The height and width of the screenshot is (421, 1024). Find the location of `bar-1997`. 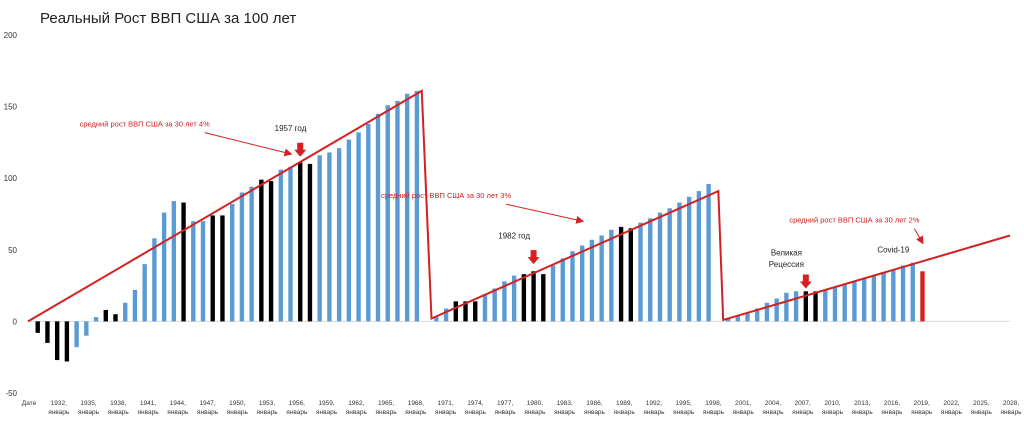

bar-1997 is located at coordinates (689, 259).